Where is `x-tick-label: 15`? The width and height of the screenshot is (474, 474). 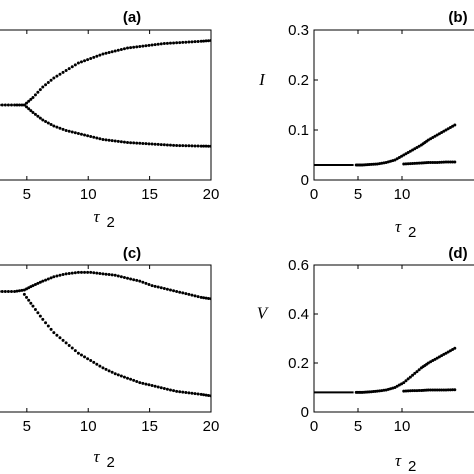
x-tick-label: 15 is located at coordinates (149, 426).